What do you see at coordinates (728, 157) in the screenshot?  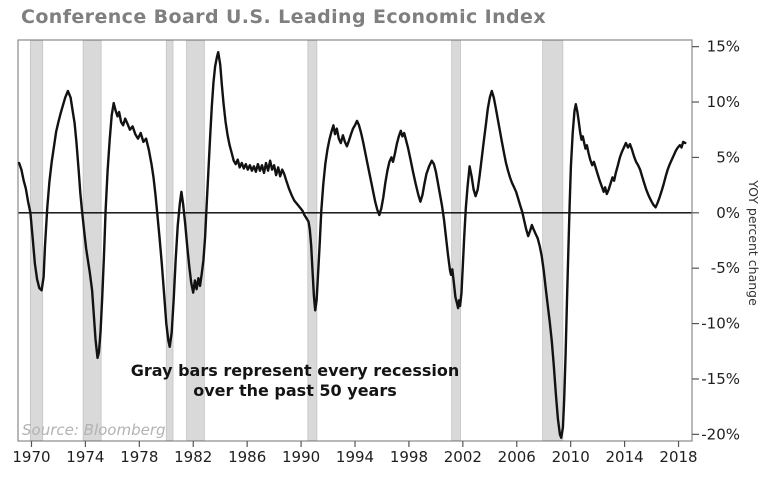 I see `y-tick-label: 5%` at bounding box center [728, 157].